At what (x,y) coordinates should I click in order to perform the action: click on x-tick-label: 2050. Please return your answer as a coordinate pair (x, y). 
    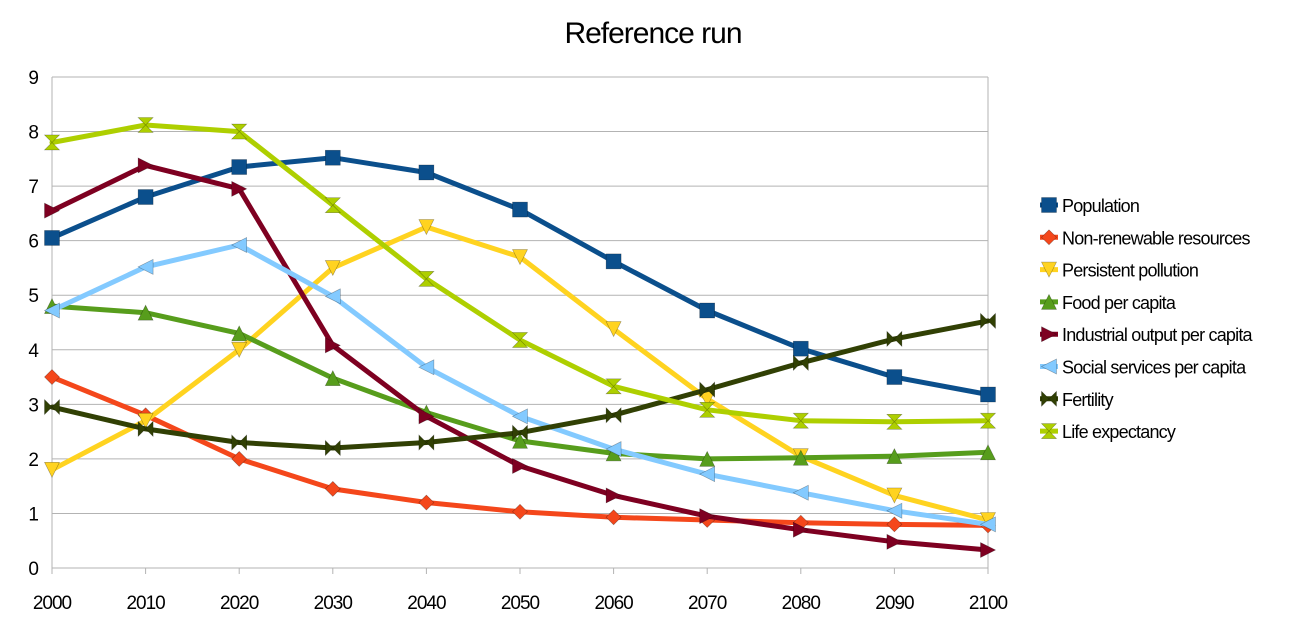
    Looking at the image, I should click on (520, 603).